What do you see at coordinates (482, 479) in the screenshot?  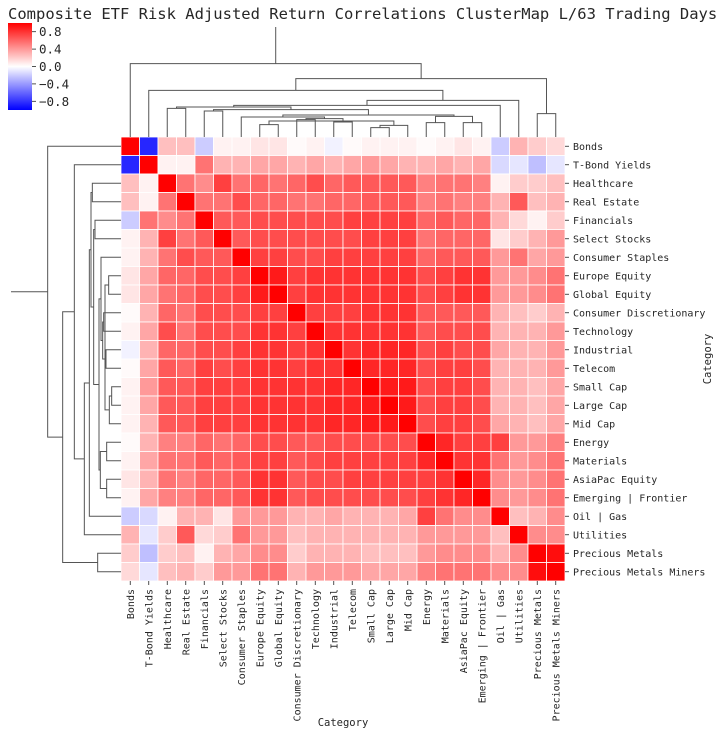 I see `heatmap-cell-asiapac-equity--emerging-frontier` at bounding box center [482, 479].